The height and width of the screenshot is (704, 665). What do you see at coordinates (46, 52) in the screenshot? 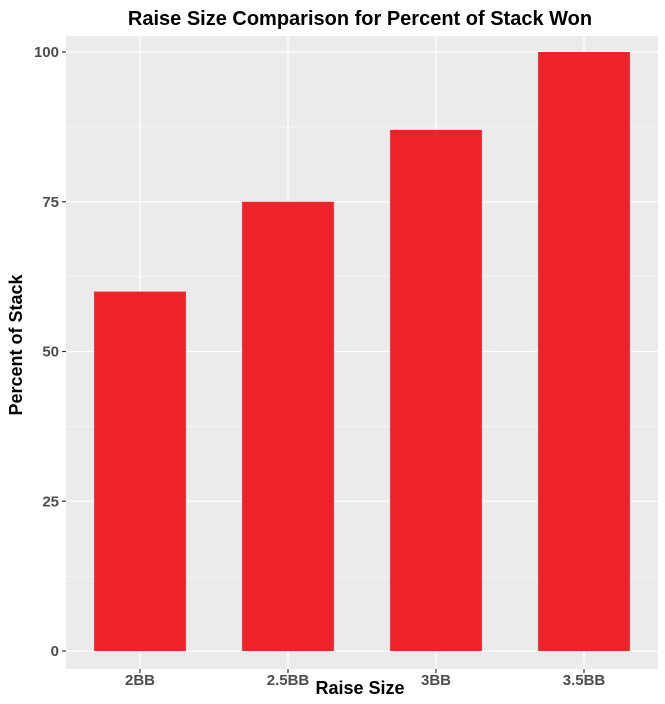
I see `y-tick-label: 100` at bounding box center [46, 52].